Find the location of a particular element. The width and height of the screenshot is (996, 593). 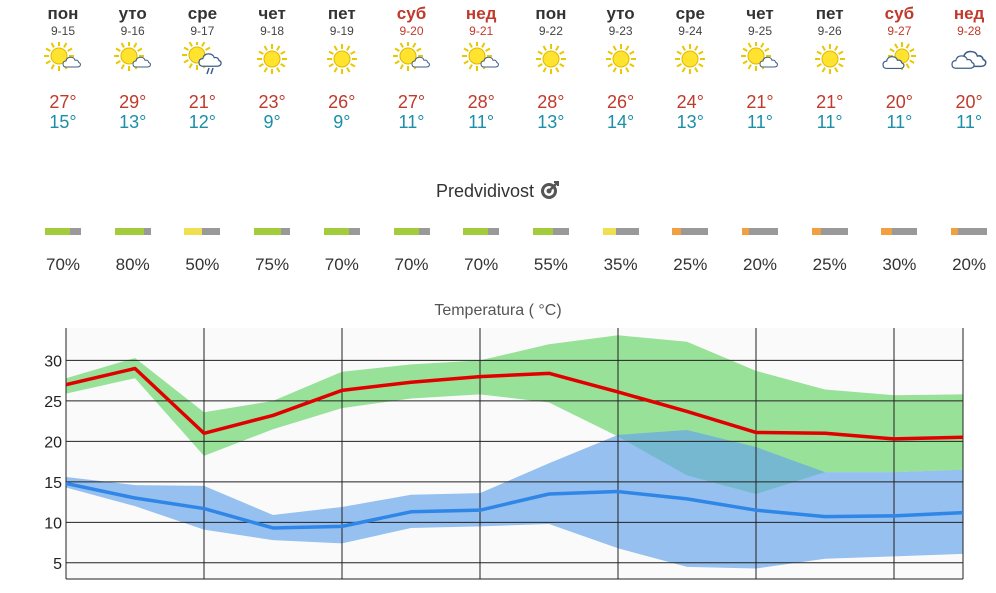

y-tick-label: 5 is located at coordinates (57, 564).